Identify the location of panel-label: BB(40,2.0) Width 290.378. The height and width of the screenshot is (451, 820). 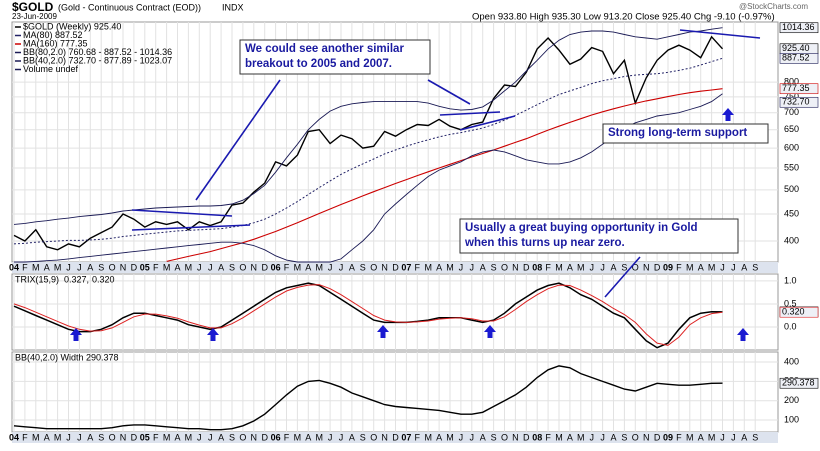
(67, 357).